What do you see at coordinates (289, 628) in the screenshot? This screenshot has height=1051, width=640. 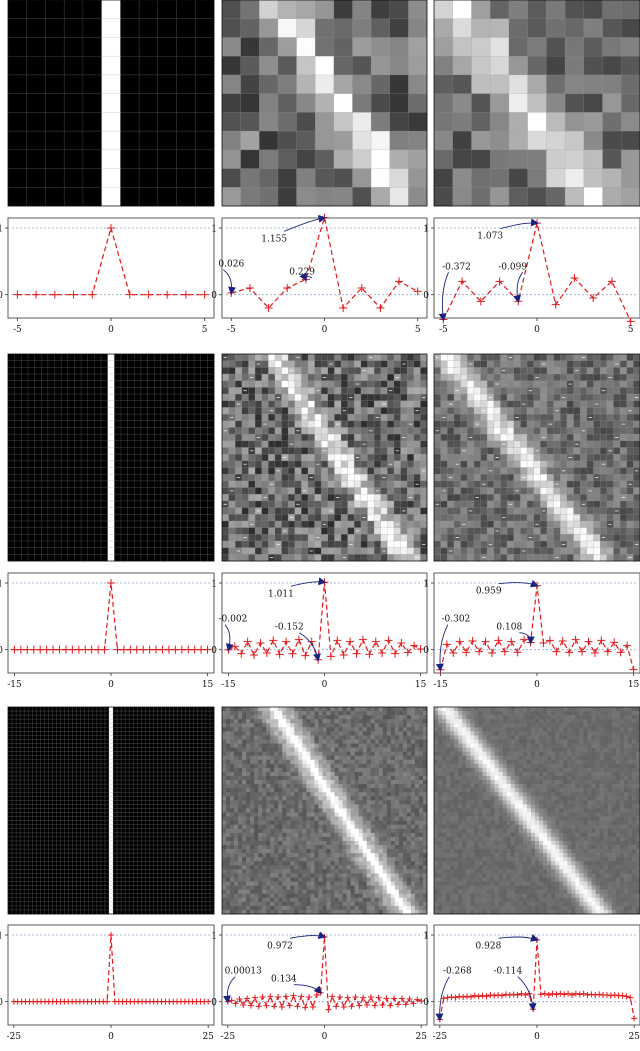 I see `annotation-label: -0.152` at bounding box center [289, 628].